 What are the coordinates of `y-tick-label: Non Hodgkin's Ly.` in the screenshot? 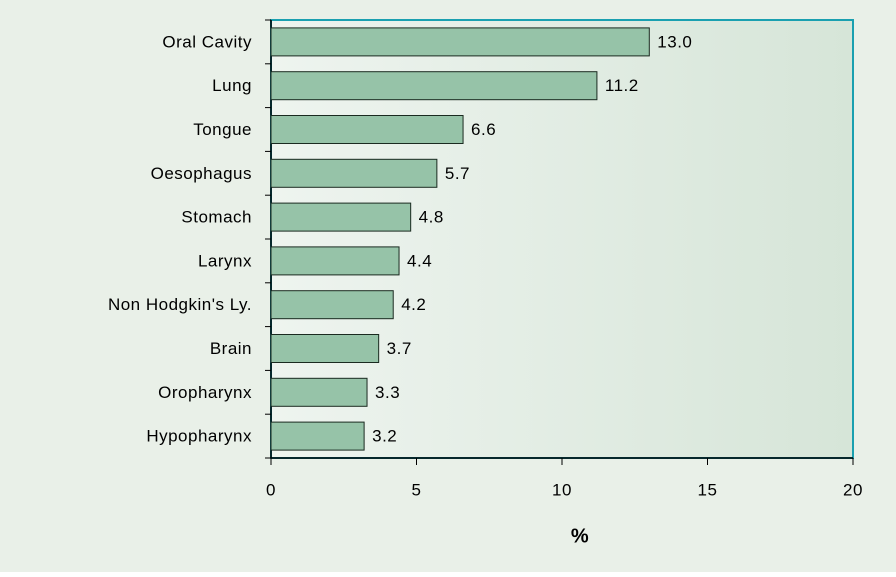 It's located at (180, 304).